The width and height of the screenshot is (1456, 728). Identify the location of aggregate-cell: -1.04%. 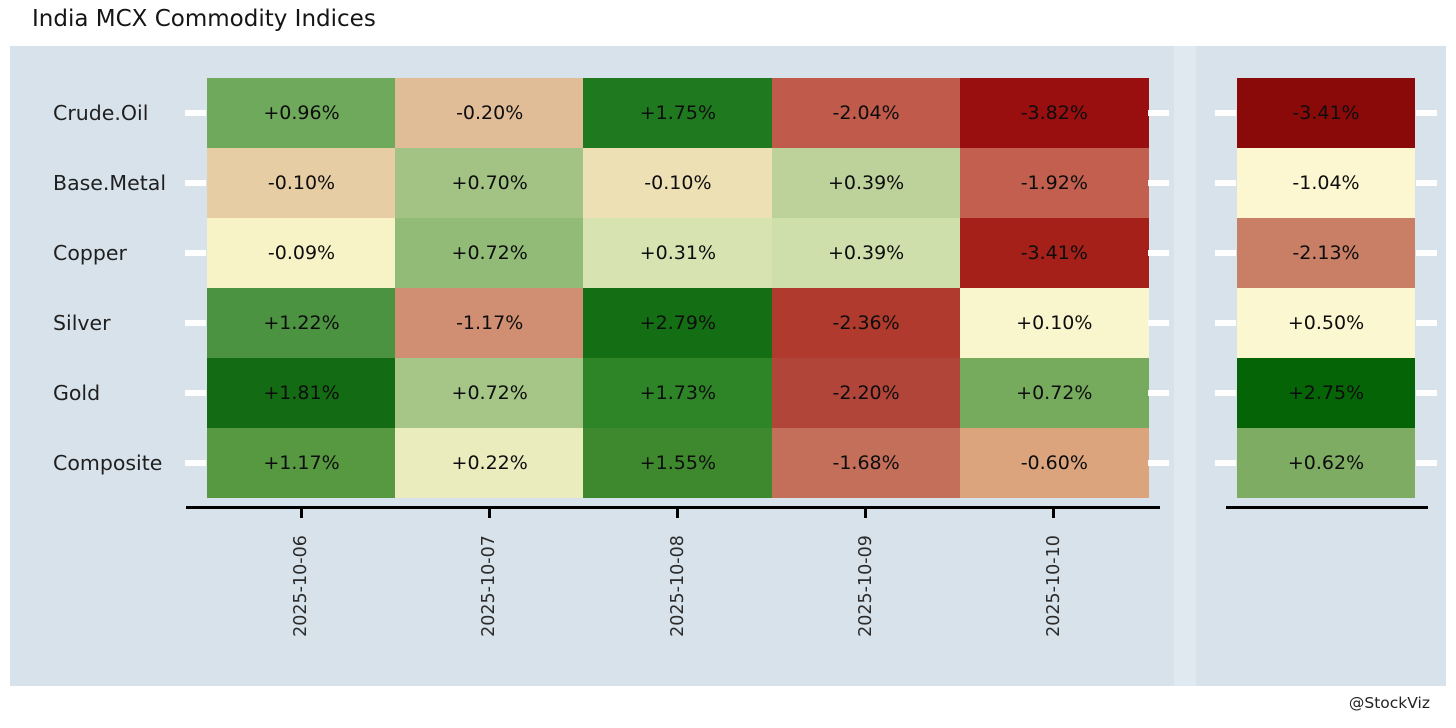
(1326, 183).